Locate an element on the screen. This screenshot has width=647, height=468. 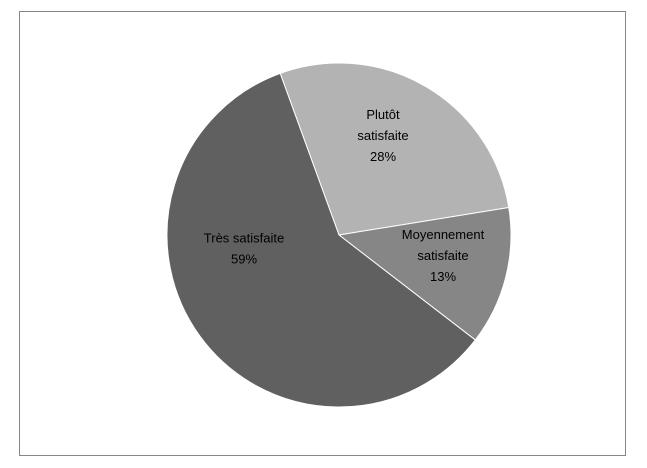
slice-category-label: Plutôt is located at coordinates (383, 114).